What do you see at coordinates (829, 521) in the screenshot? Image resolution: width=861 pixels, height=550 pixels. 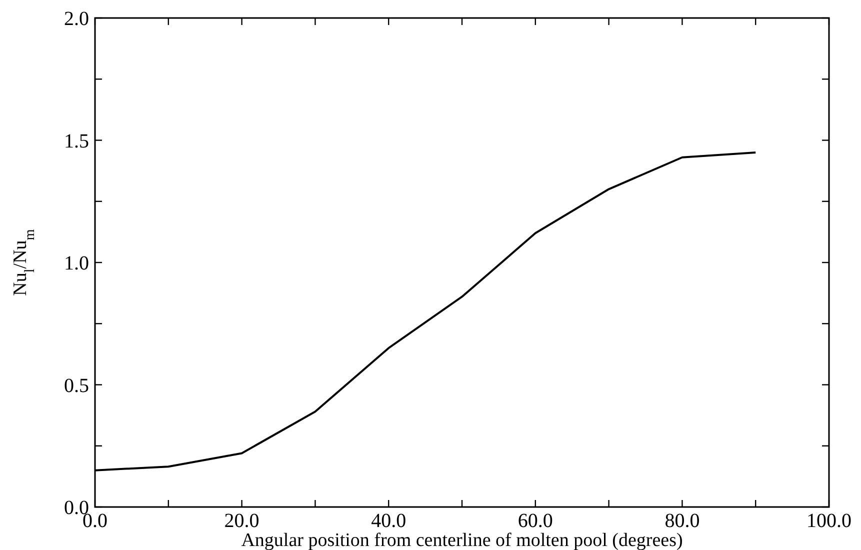 I see `x-tick-label: 100.0` at bounding box center [829, 521].